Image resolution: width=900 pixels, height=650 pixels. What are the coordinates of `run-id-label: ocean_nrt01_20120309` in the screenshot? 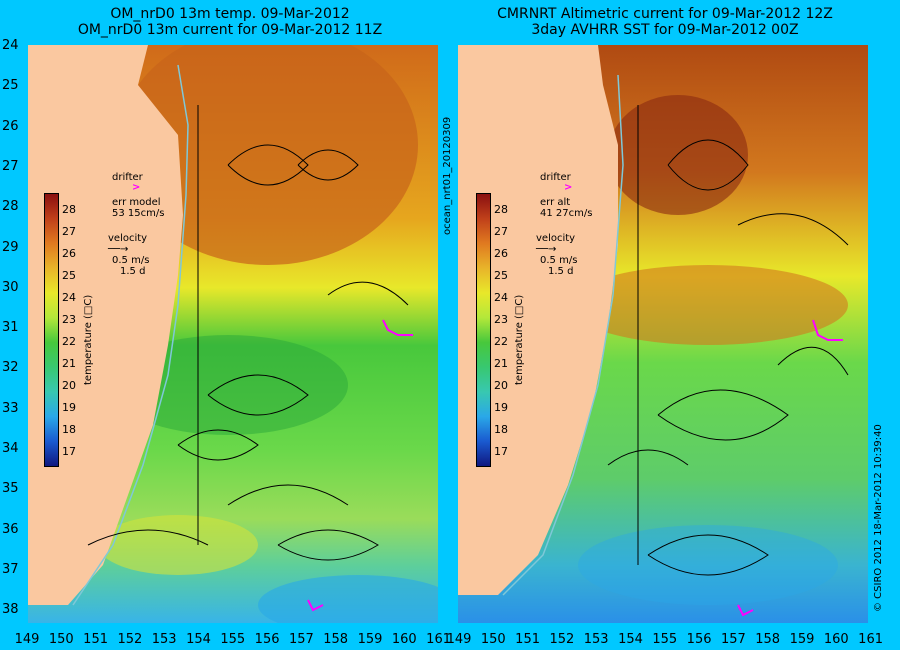 It's located at (447, 175).